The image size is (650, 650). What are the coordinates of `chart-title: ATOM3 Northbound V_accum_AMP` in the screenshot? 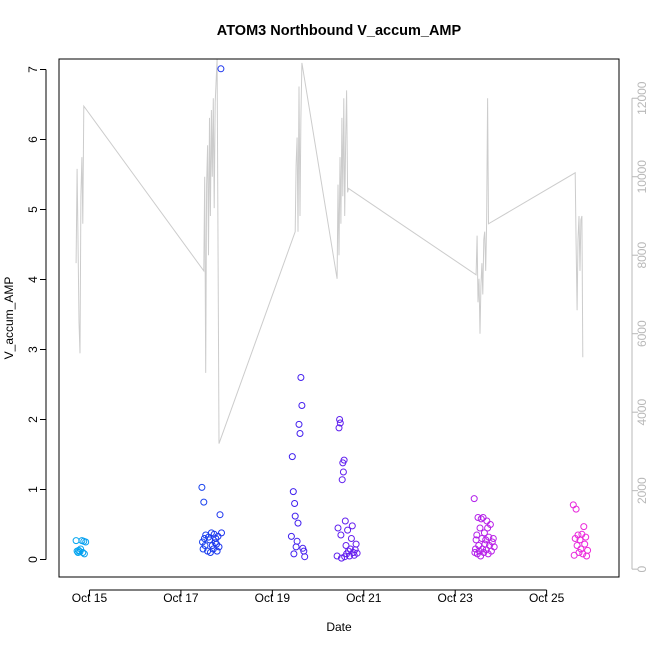 It's located at (339, 31).